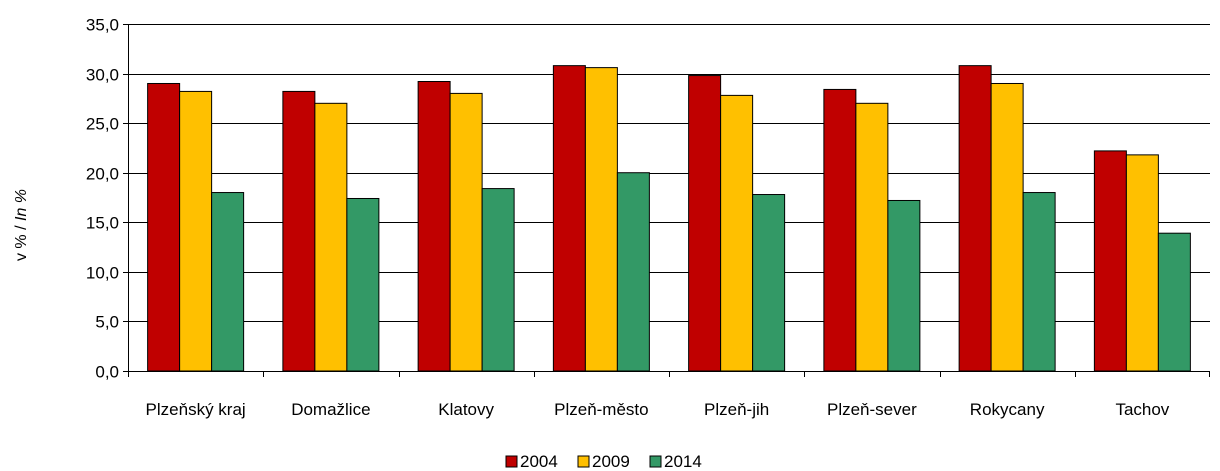 The width and height of the screenshot is (1220, 471). What do you see at coordinates (539, 461) in the screenshot?
I see `legend-label: 2004` at bounding box center [539, 461].